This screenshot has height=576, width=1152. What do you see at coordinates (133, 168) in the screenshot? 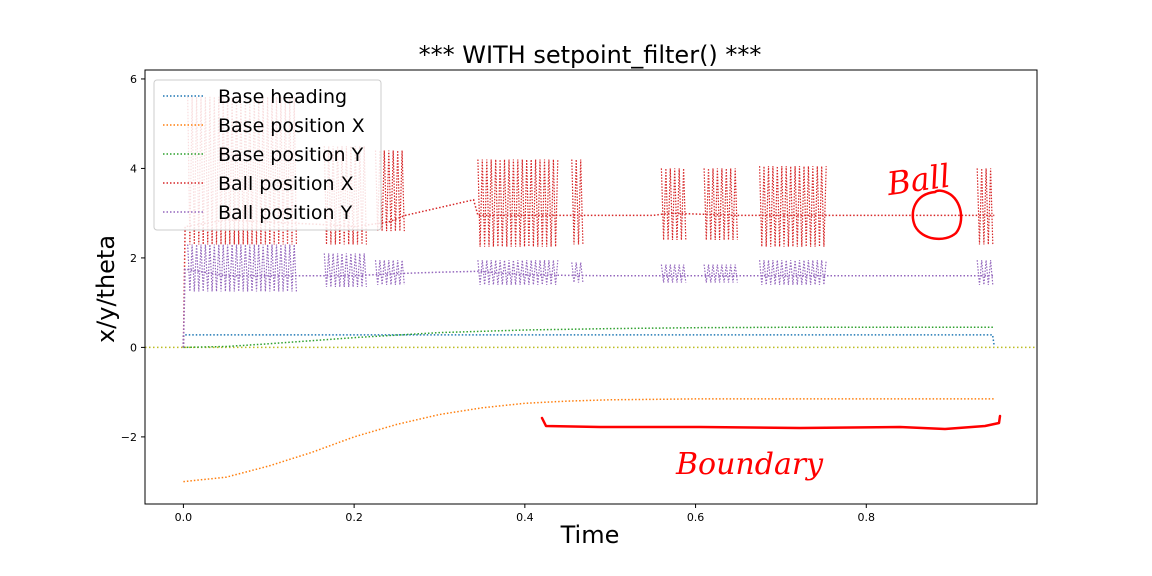
I see `y-tick-label: 4` at bounding box center [133, 168].